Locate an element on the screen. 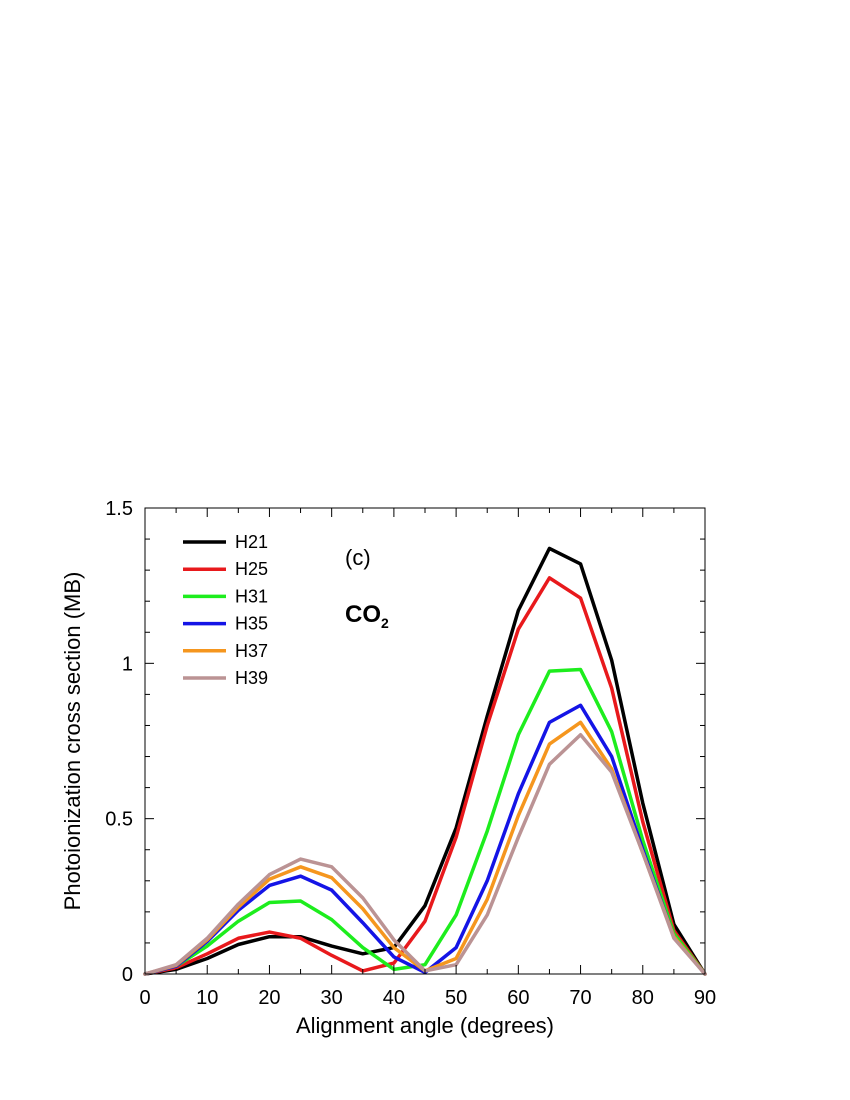  molecule-label: CO2 is located at coordinates (367, 616).